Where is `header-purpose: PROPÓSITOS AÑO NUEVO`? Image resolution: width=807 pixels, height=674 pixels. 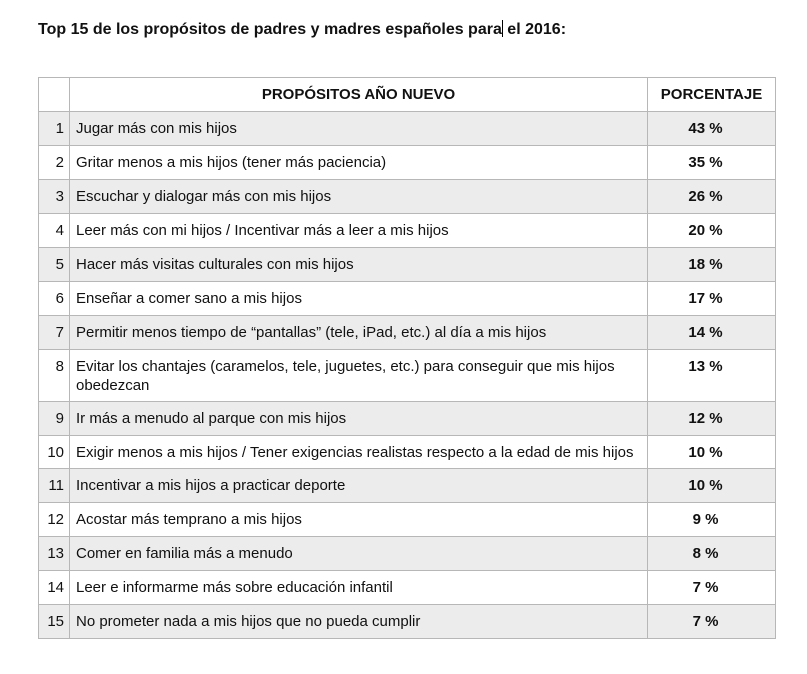 header-purpose: PROPÓSITOS AÑO NUEVO is located at coordinates (358, 94).